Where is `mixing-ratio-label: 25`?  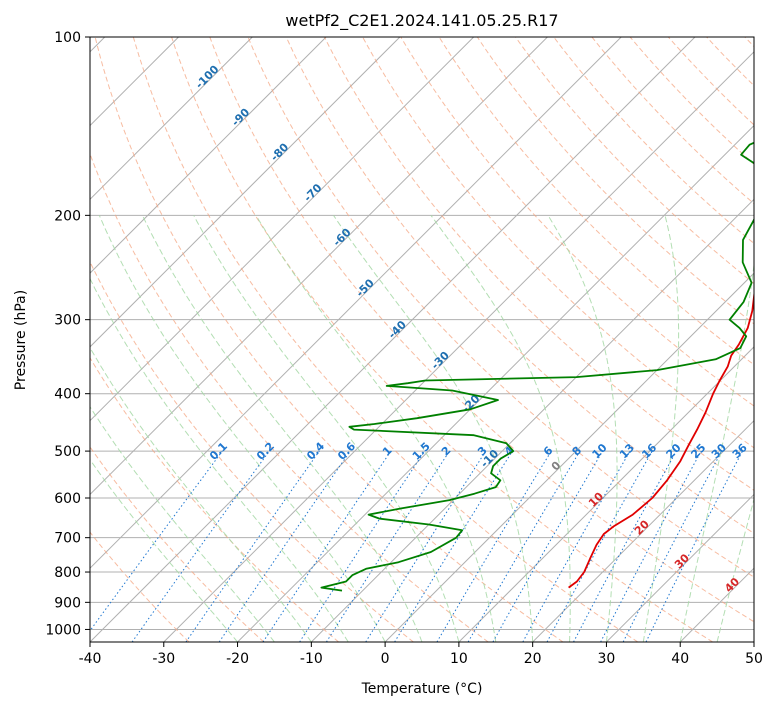 mixing-ratio-label: 25 is located at coordinates (698, 451).